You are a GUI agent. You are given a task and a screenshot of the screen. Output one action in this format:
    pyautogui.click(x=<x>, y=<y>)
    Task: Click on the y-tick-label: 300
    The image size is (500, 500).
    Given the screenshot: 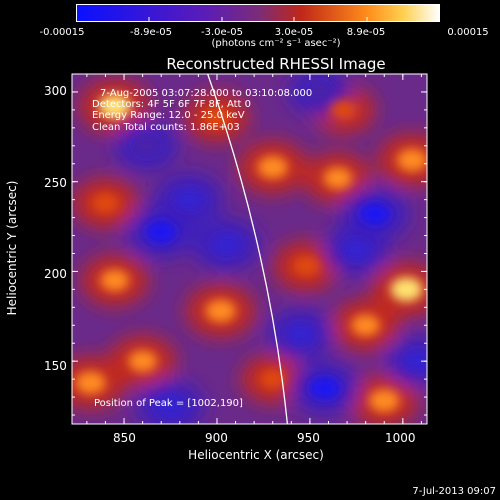 What is the action you would take?
    pyautogui.click(x=55, y=91)
    